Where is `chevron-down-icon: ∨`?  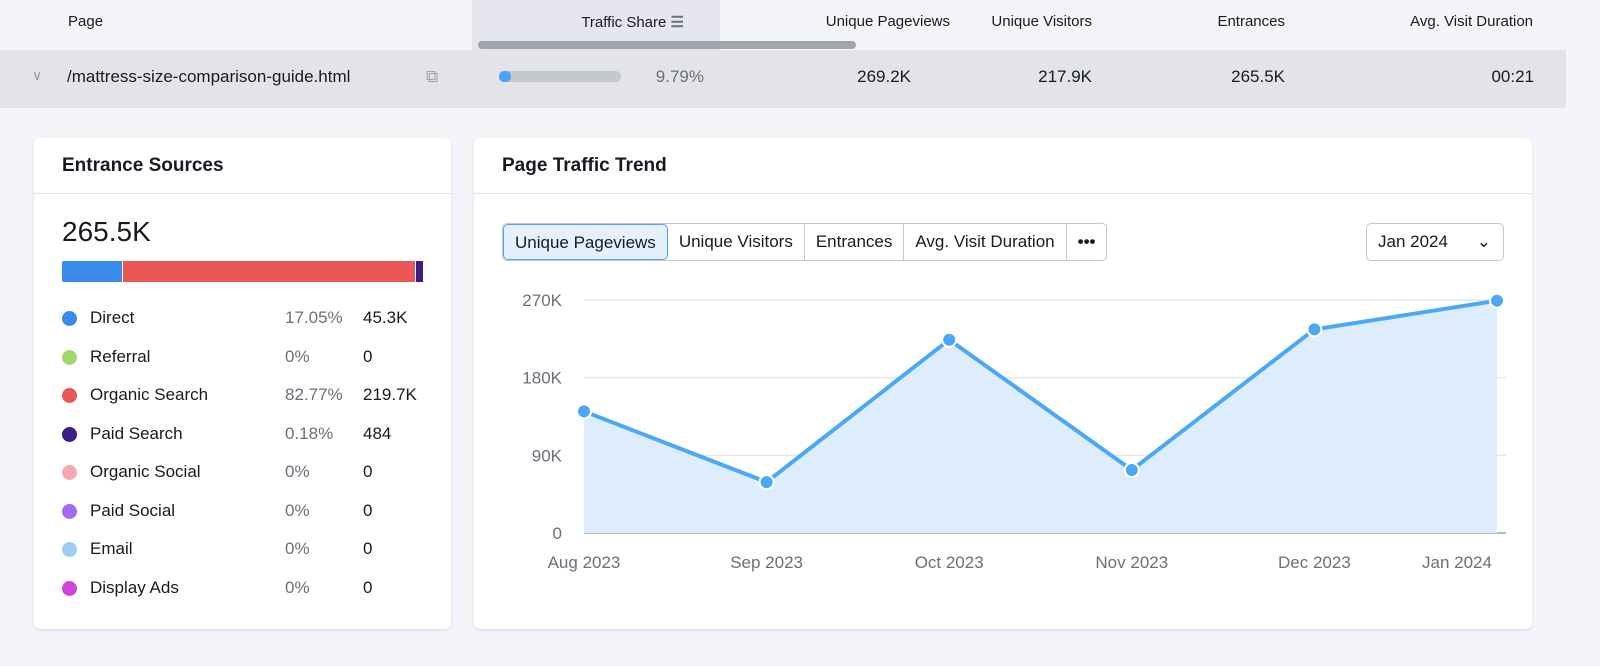
chevron-down-icon: ∨ is located at coordinates (37, 75).